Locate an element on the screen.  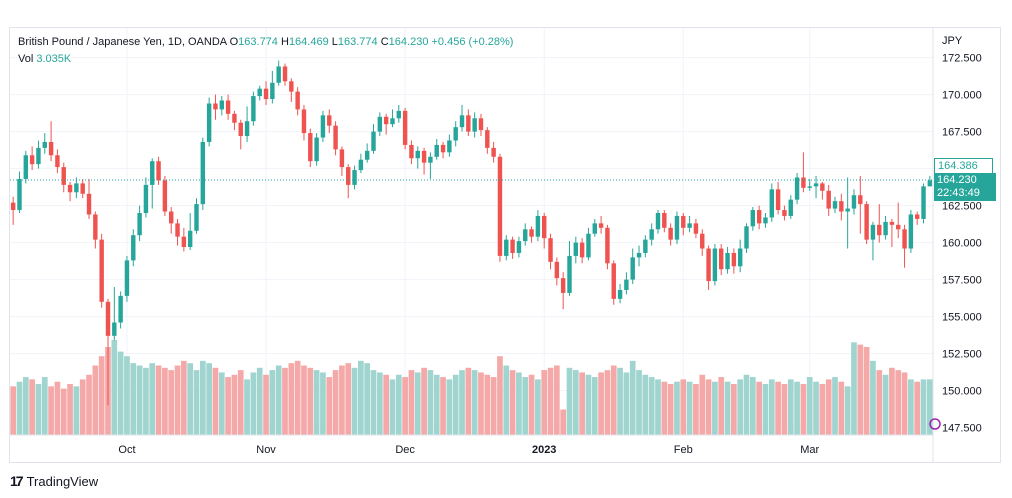
time-tick-label: Nov is located at coordinates (266, 450).